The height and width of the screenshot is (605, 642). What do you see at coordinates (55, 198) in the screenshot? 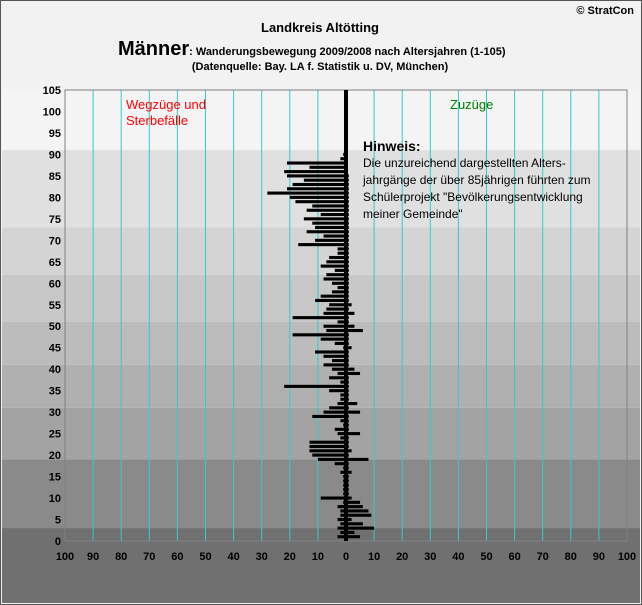
I see `y-tick-label: 80` at bounding box center [55, 198].